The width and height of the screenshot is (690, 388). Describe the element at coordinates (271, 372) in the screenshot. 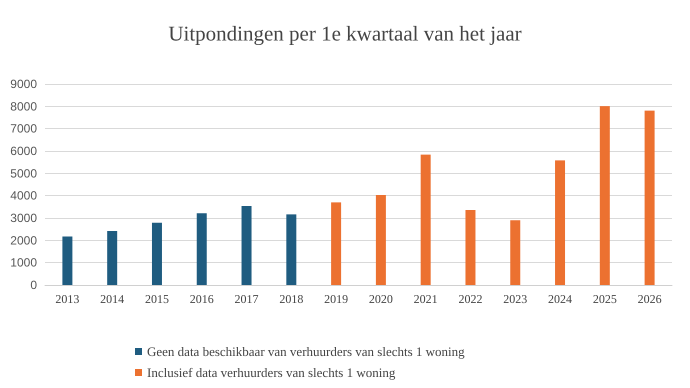

I see `legend-label: Inclusief data verhuurders van slechts 1 woning` at that location.